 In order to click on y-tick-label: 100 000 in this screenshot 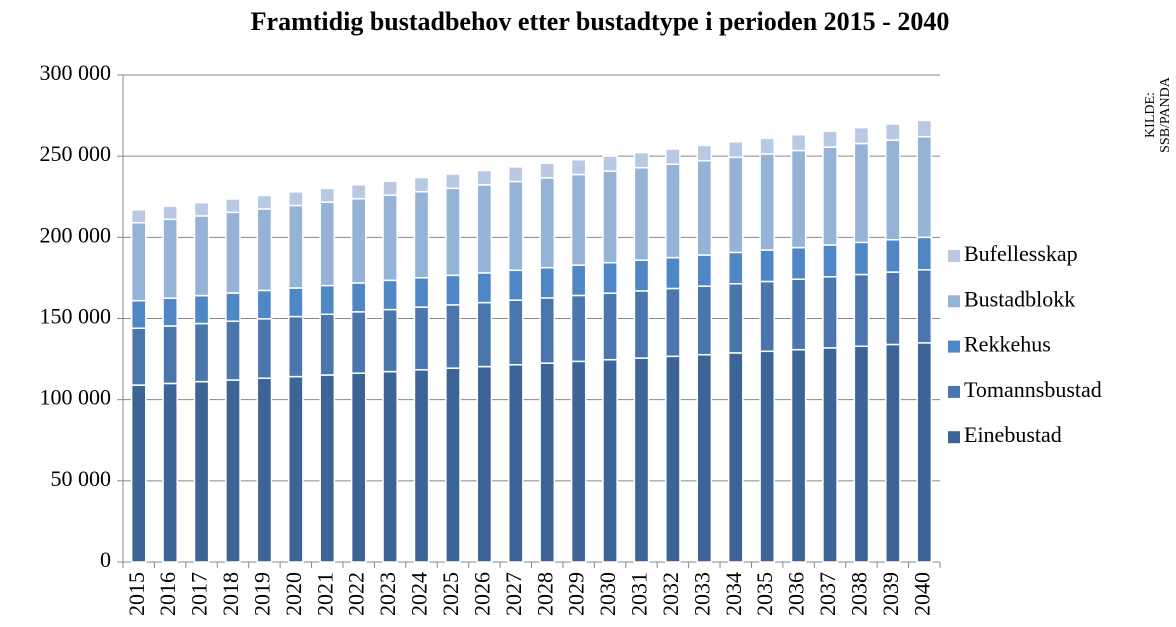, I will do `click(76, 397)`.